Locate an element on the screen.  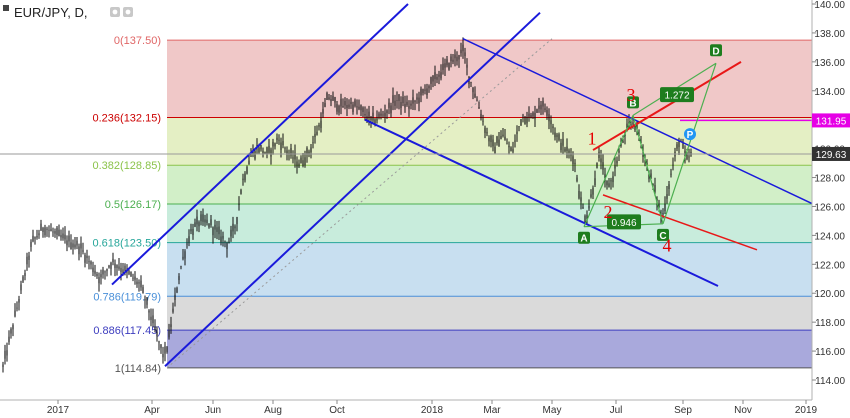
x-tick-label: Apr is located at coordinates (152, 410).